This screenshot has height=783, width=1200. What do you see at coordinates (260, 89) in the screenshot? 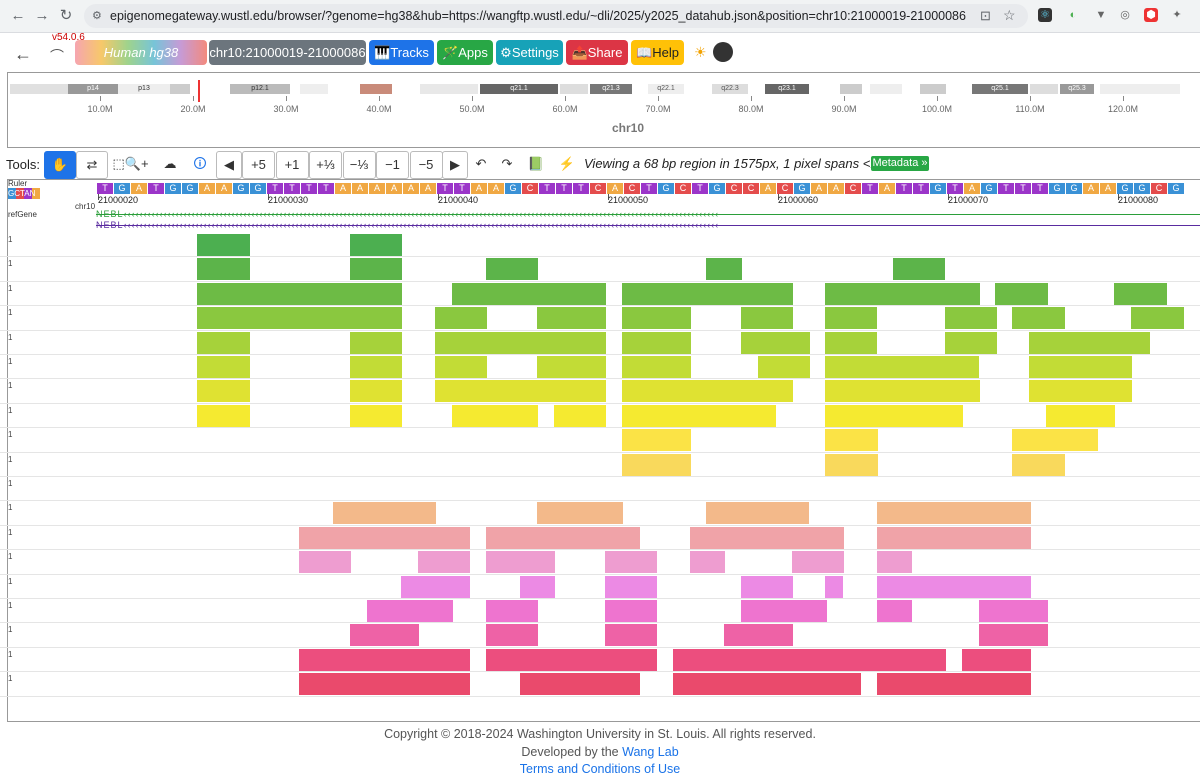
I see `ideogram-band: p12.1` at bounding box center [260, 89].